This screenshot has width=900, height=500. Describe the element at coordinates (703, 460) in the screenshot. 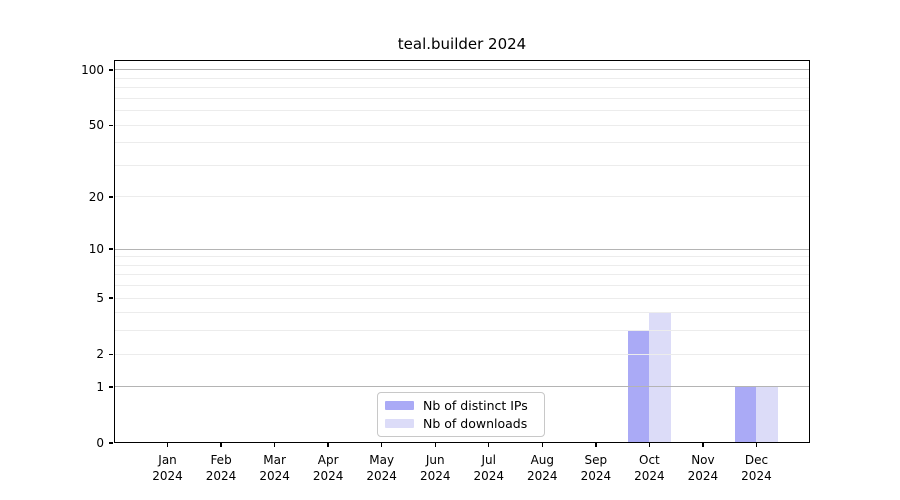

I see `x-tick-label-line: Nov` at that location.